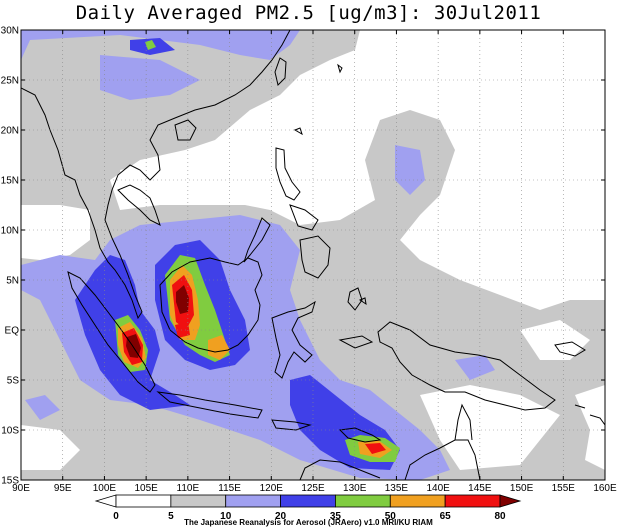  Describe the element at coordinates (390, 441) in the screenshot. I see `coastline-australia` at that location.